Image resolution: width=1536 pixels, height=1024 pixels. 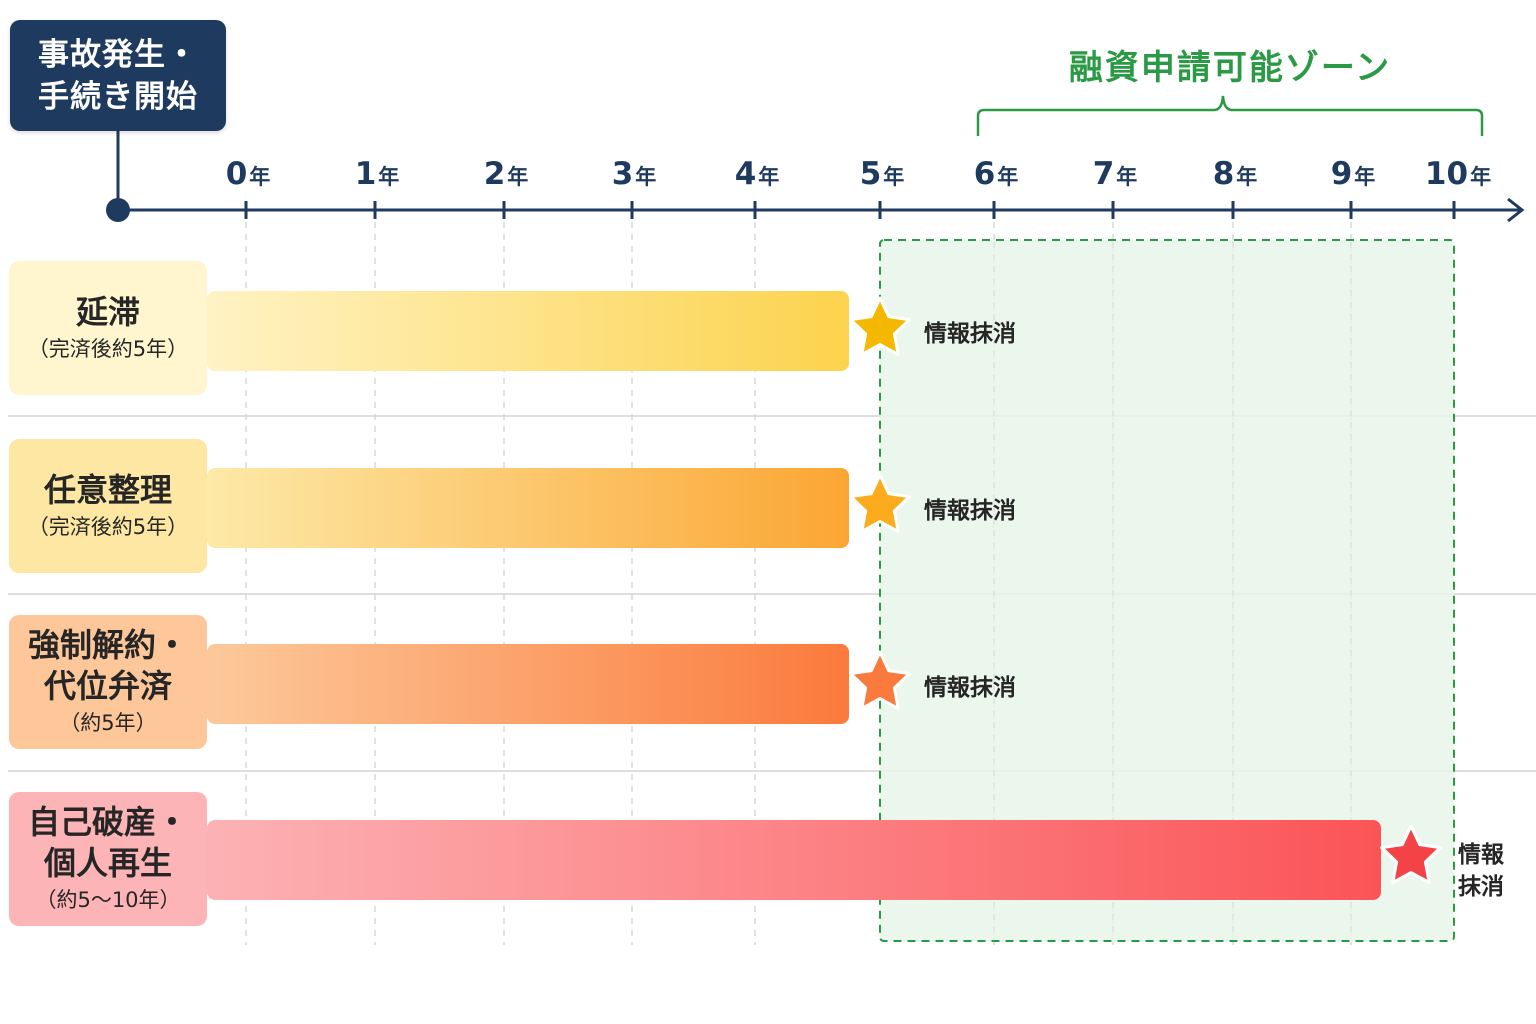 What do you see at coordinates (118, 54) in the screenshot?
I see `start-badge-line1: 事故発生・` at bounding box center [118, 54].